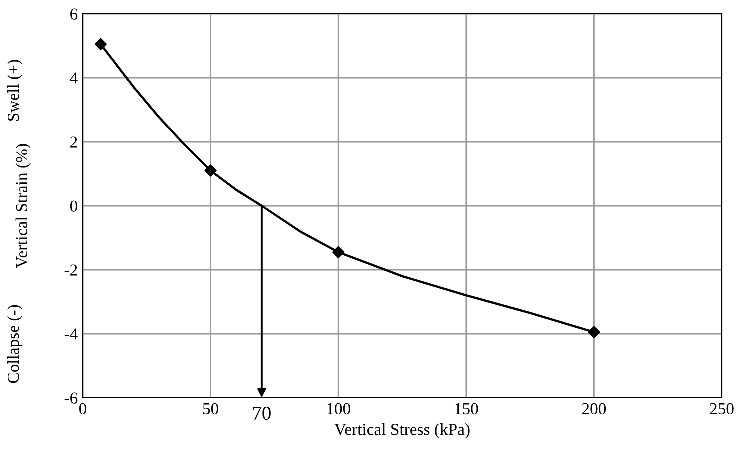 This screenshot has height=459, width=738. Describe the element at coordinates (71, 270) in the screenshot. I see `y-tick-label: -2` at that location.